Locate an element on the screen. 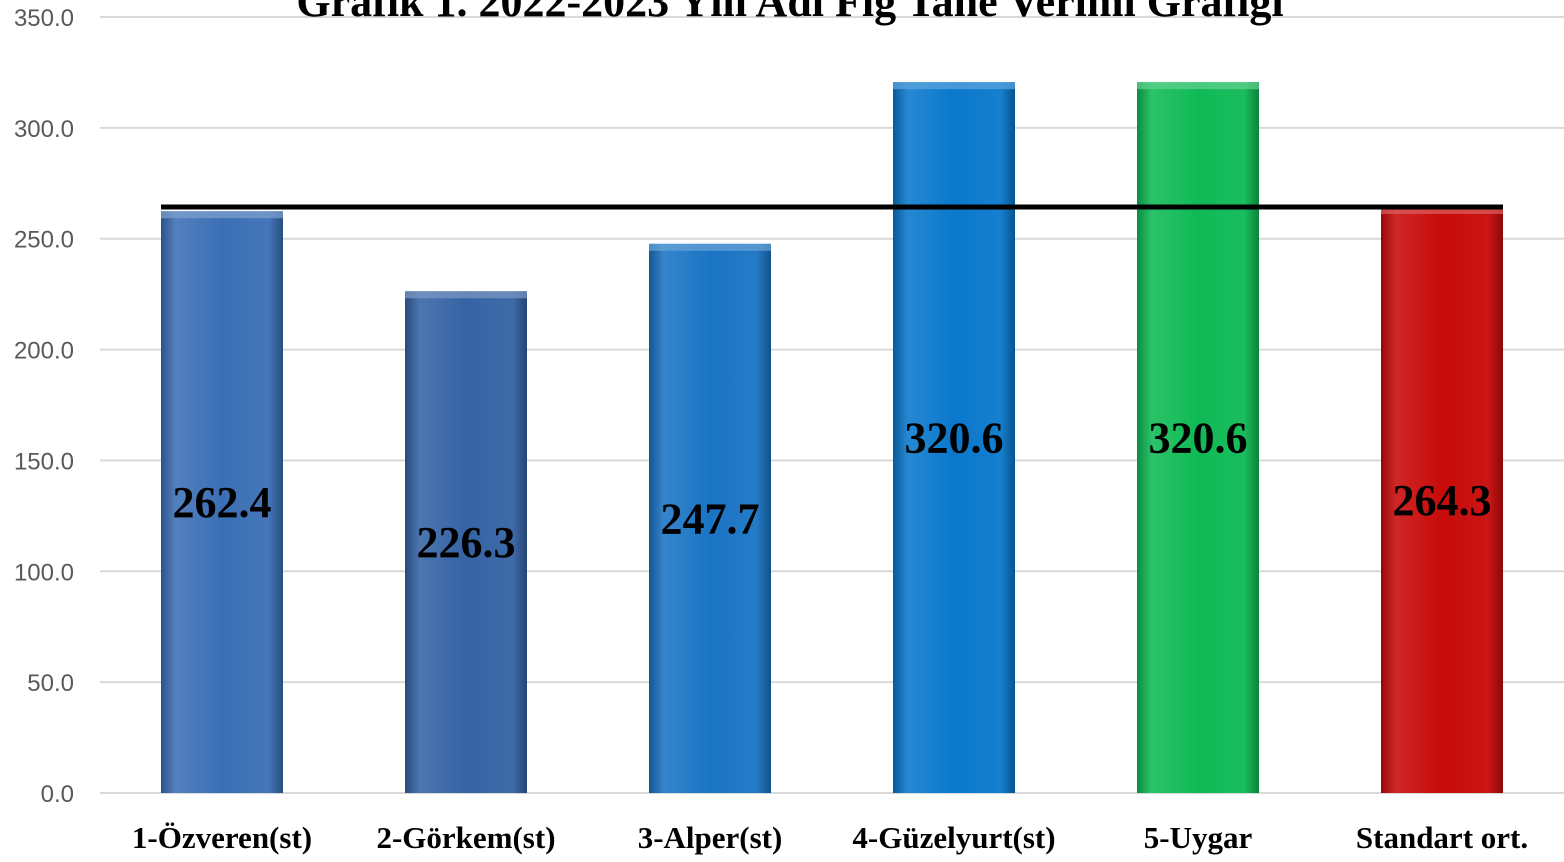 The width and height of the screenshot is (1564, 862). data-label: 247.7 is located at coordinates (710, 518).